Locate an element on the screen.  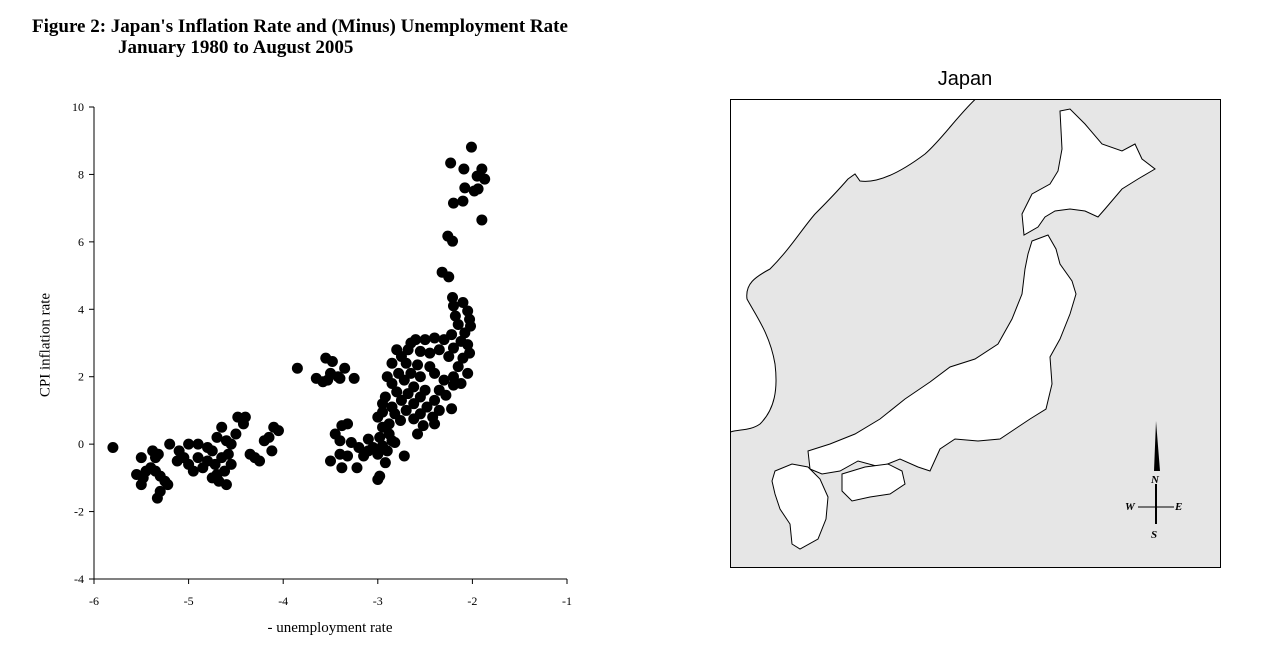
y-tick-label: 2 is located at coordinates (81, 377).